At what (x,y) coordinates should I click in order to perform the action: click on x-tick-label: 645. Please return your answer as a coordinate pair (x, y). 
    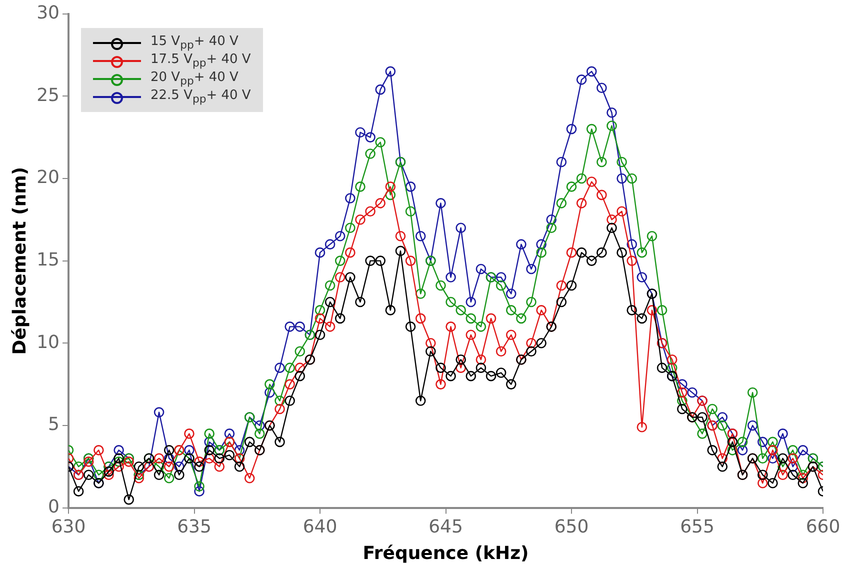
    Looking at the image, I should click on (445, 527).